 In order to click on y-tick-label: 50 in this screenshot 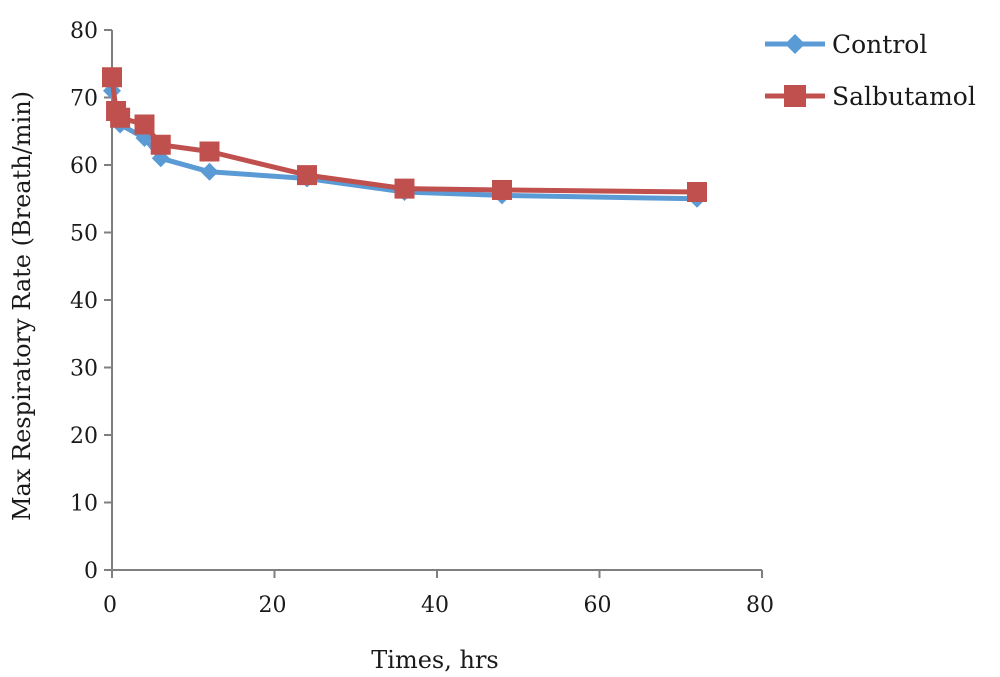, I will do `click(84, 234)`.